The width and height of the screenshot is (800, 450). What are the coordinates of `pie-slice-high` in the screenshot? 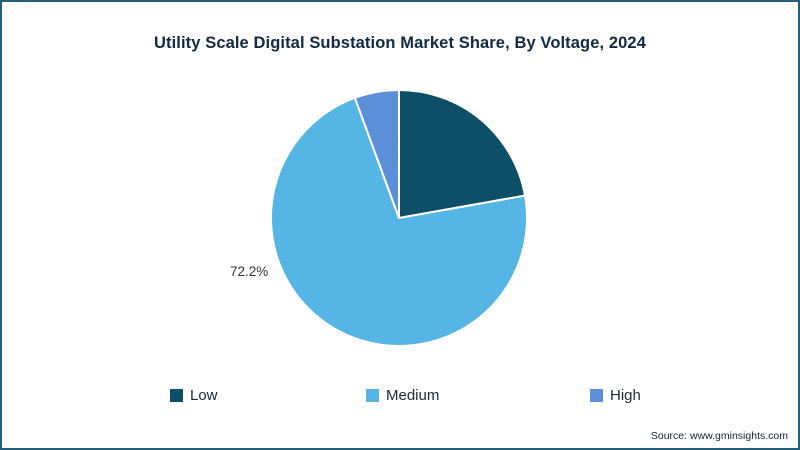 It's located at (376, 154).